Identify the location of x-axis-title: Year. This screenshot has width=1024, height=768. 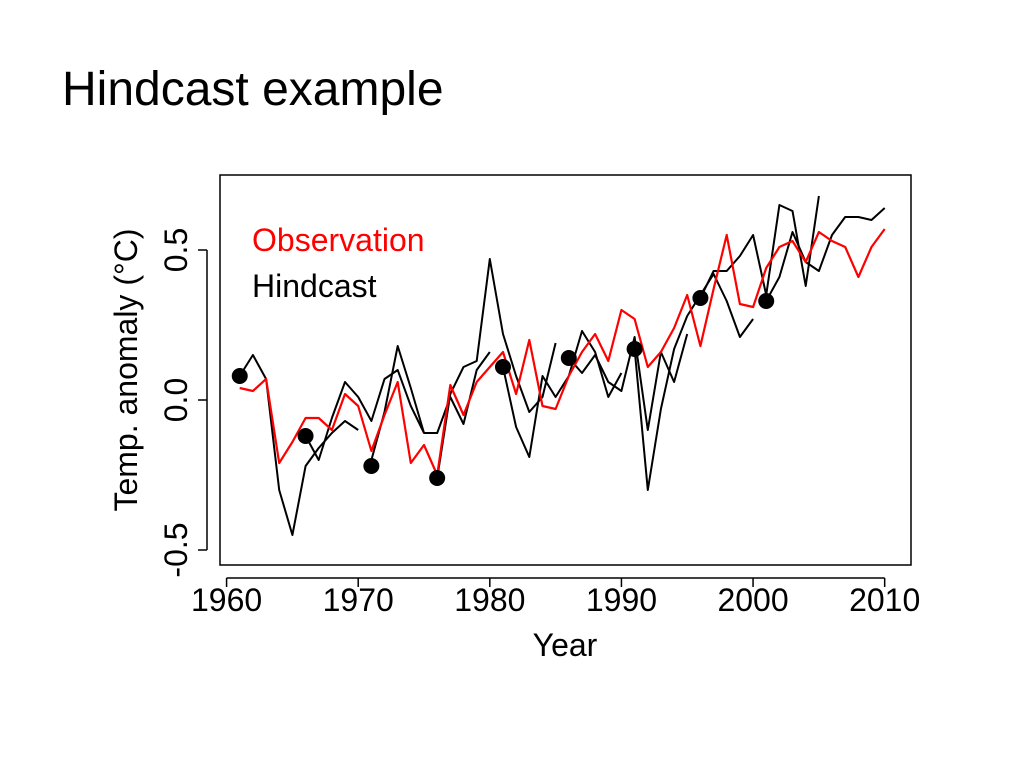
(565, 645).